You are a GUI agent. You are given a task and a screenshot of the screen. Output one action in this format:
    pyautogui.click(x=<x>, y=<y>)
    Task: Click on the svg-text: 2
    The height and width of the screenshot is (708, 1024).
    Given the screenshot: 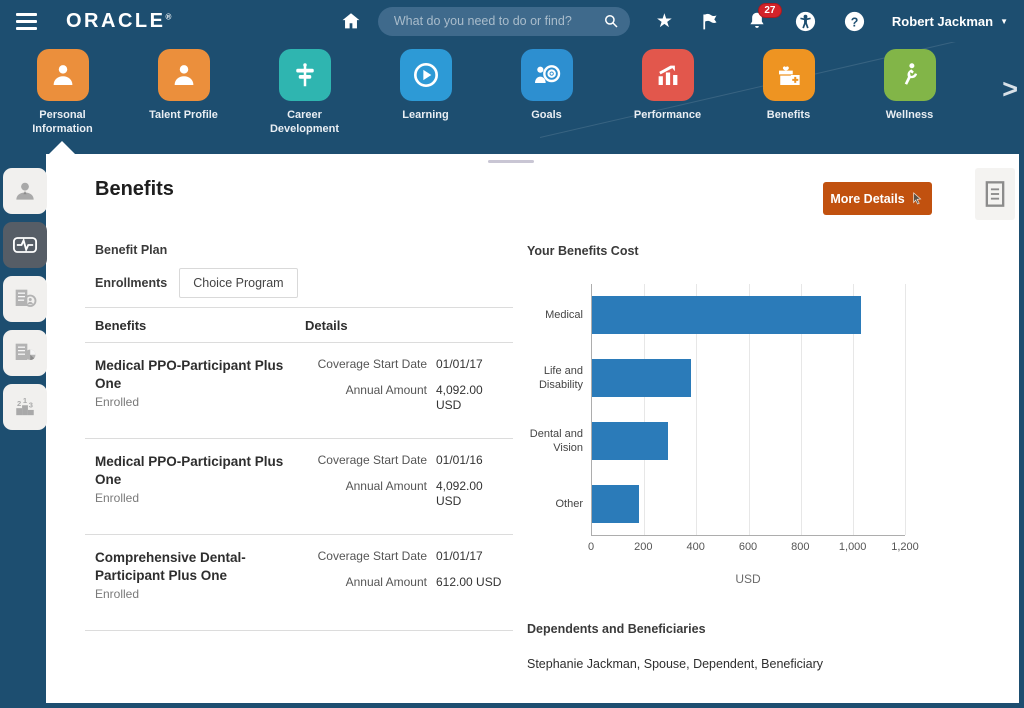 What is the action you would take?
    pyautogui.click(x=19, y=403)
    